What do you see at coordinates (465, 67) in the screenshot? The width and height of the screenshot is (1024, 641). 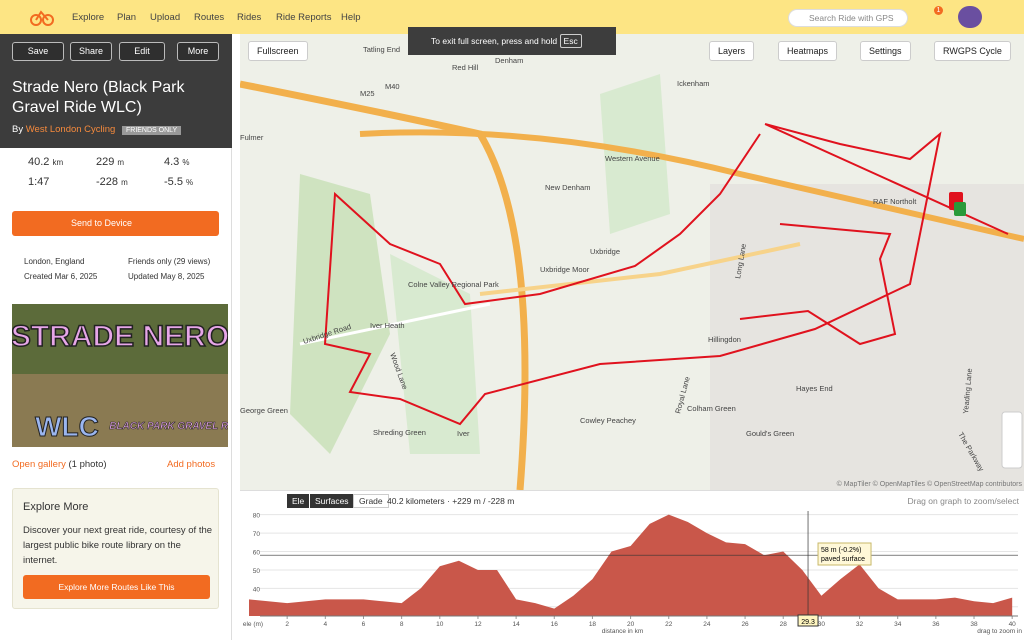 I see `map-label: Red Hill` at bounding box center [465, 67].